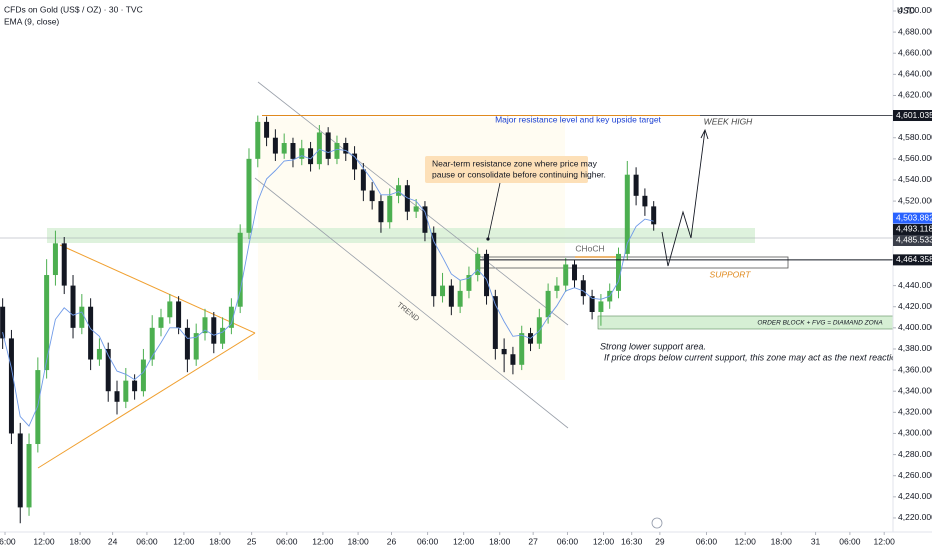 The image size is (932, 550). Describe the element at coordinates (915, 74) in the screenshot. I see `y-tick-label: 4,640.000` at that location.